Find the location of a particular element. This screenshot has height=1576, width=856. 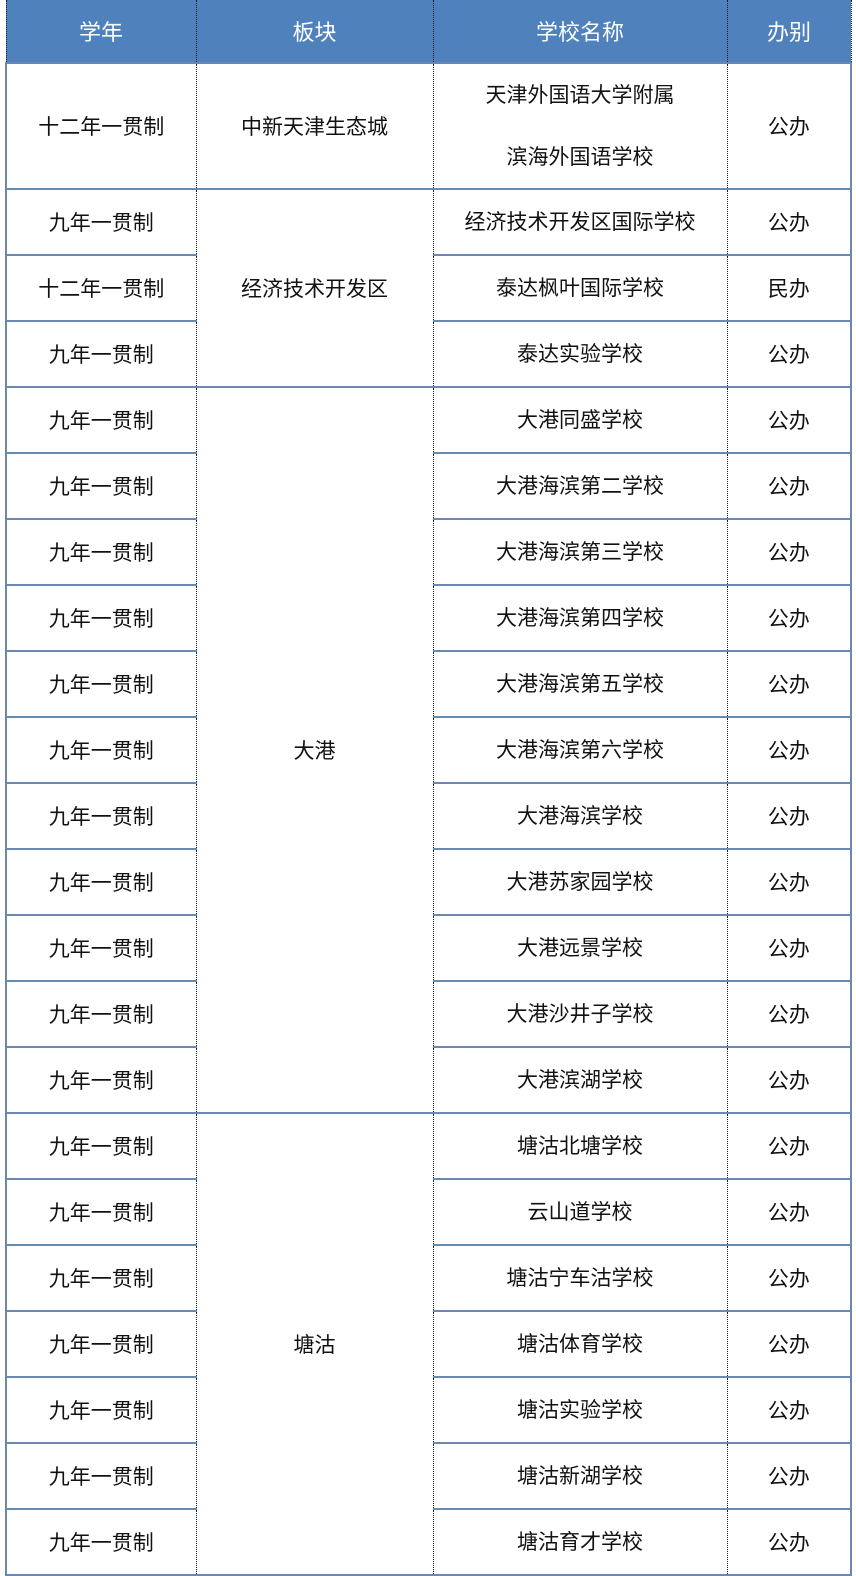

school-cell: 大港同盛学校 is located at coordinates (580, 420).